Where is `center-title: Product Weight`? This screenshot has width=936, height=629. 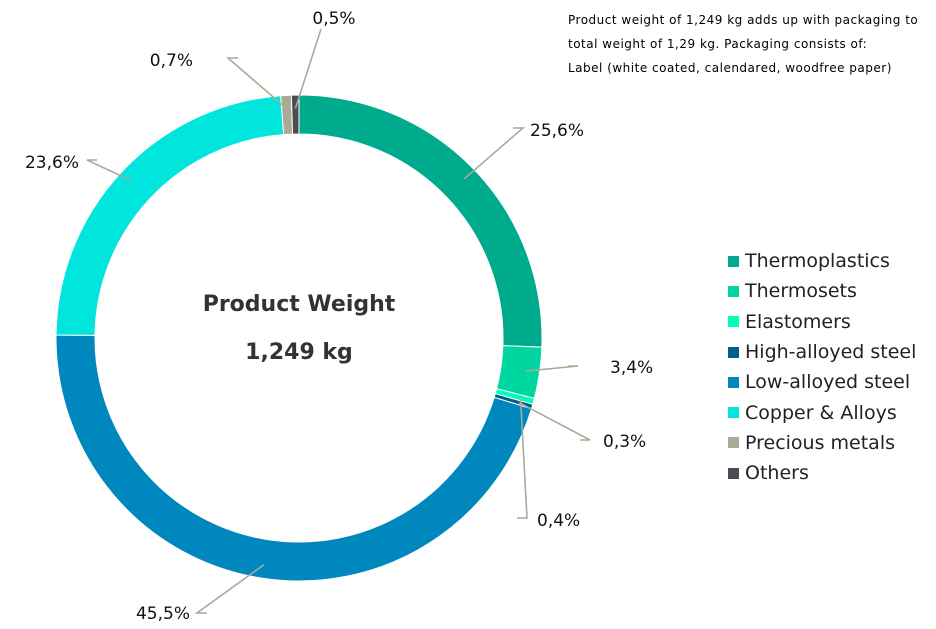
center-title: Product Weight is located at coordinates (299, 304).